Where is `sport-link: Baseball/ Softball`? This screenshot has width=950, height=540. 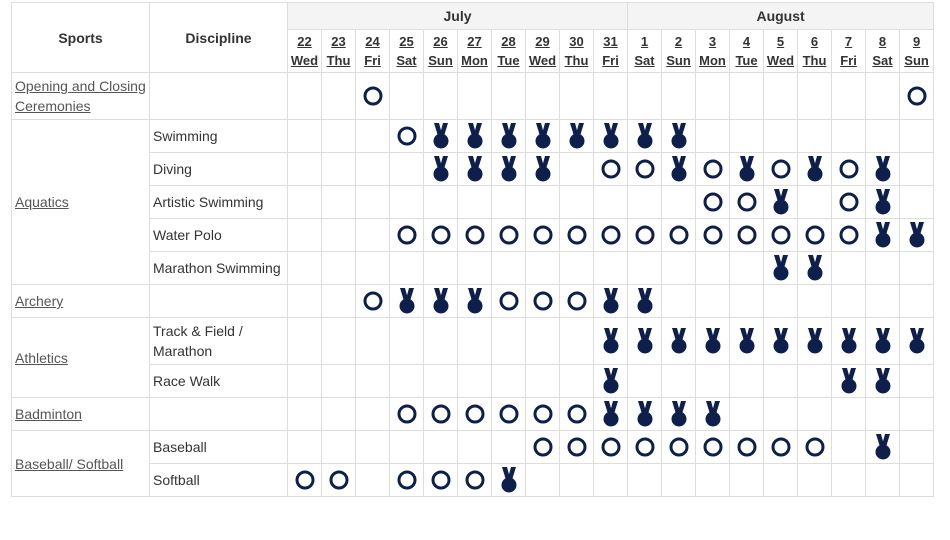
sport-link: Baseball/ Softball is located at coordinates (69, 463).